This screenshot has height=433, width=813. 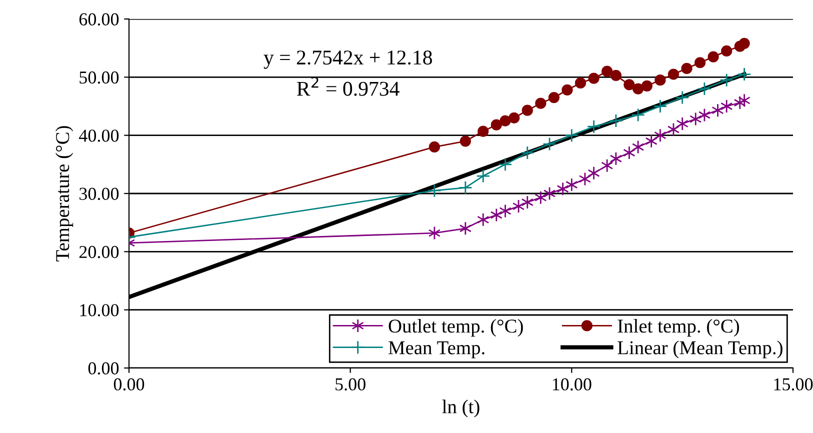 I want to click on x-axis-title: ln (t), so click(x=461, y=409).